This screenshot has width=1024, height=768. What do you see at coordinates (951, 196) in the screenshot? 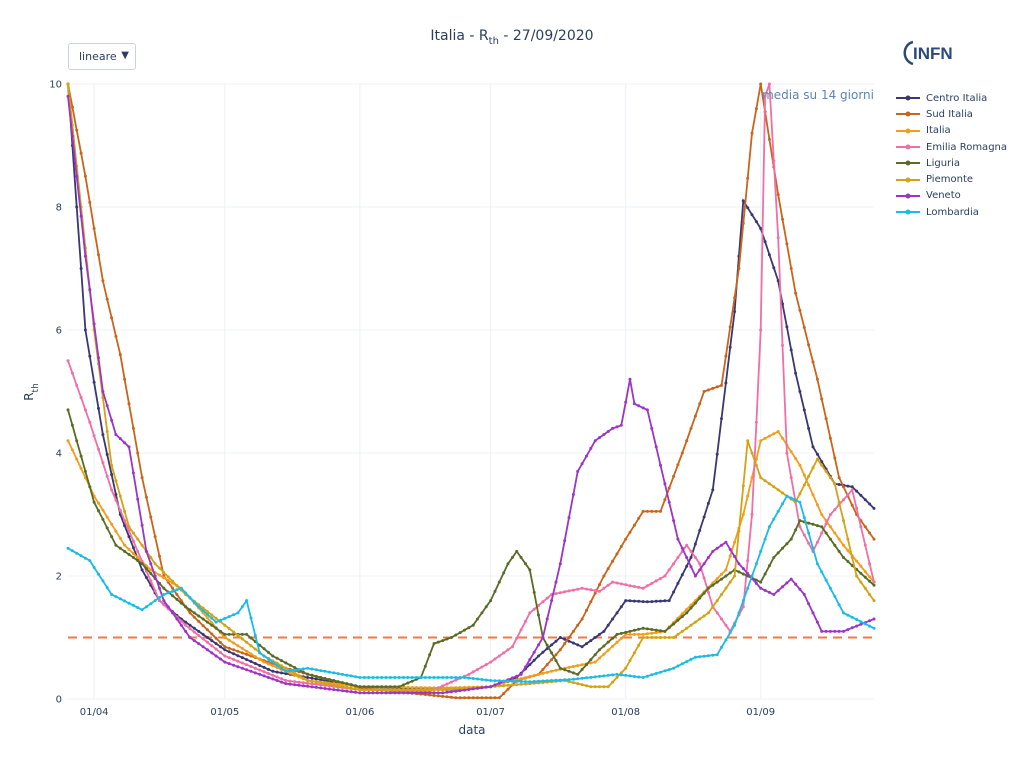
I see `legend-item: Veneto` at bounding box center [951, 196].